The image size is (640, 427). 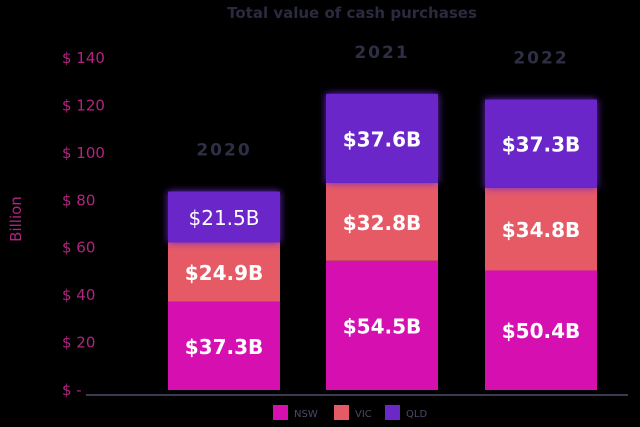 What do you see at coordinates (16, 219) in the screenshot?
I see `y-axis-label: Billion` at bounding box center [16, 219].